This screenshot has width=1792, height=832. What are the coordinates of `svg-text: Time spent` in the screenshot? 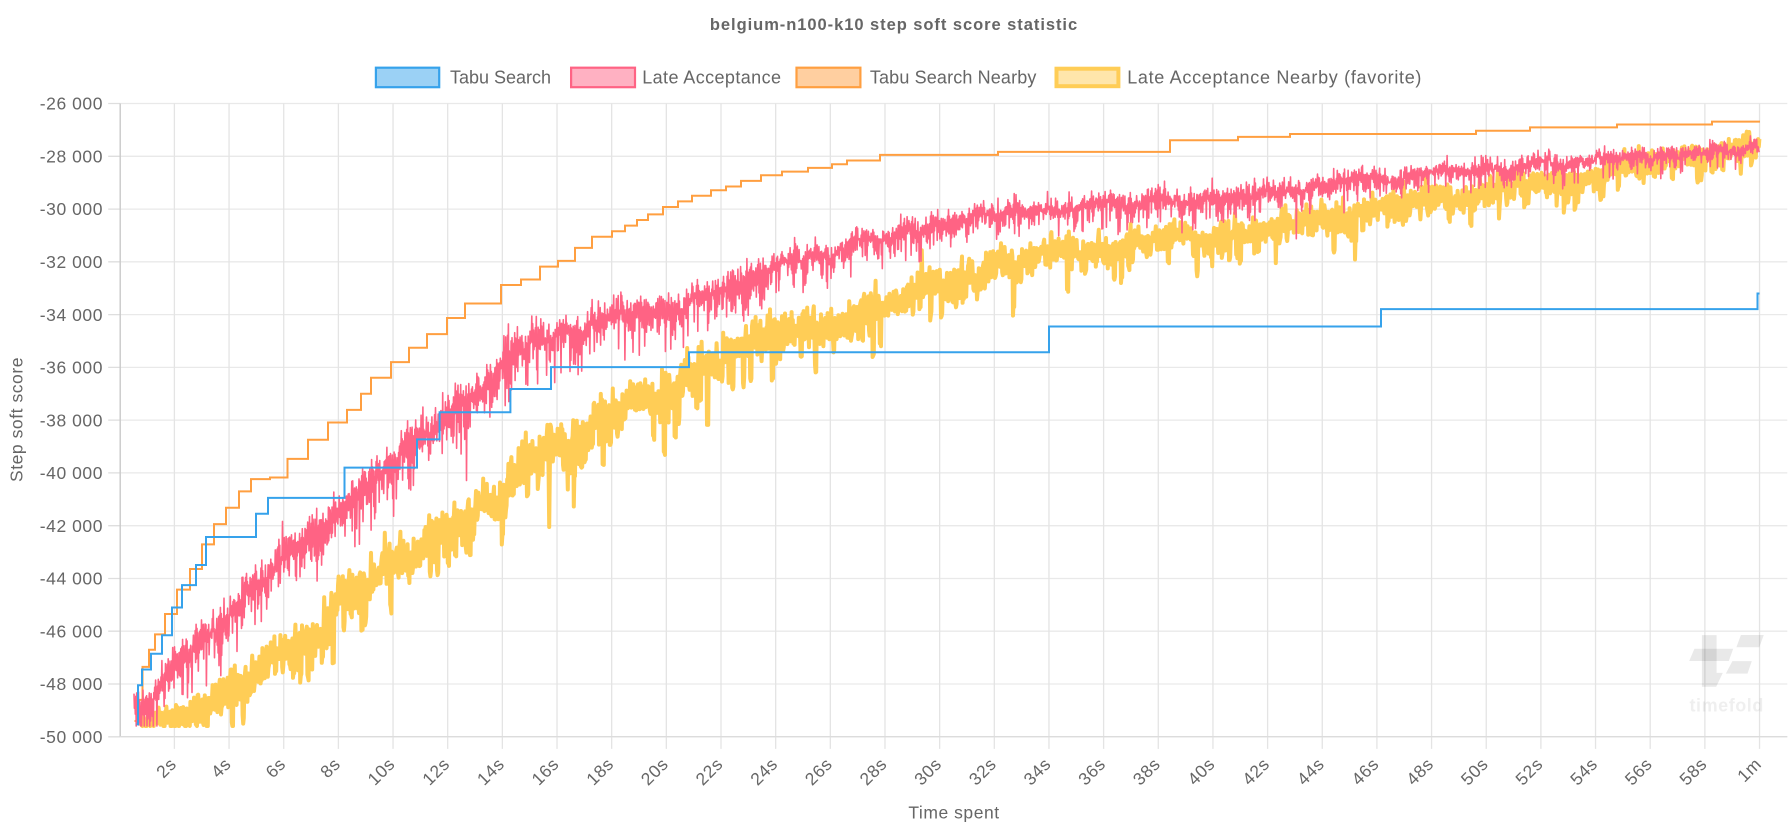 It's located at (953, 813).